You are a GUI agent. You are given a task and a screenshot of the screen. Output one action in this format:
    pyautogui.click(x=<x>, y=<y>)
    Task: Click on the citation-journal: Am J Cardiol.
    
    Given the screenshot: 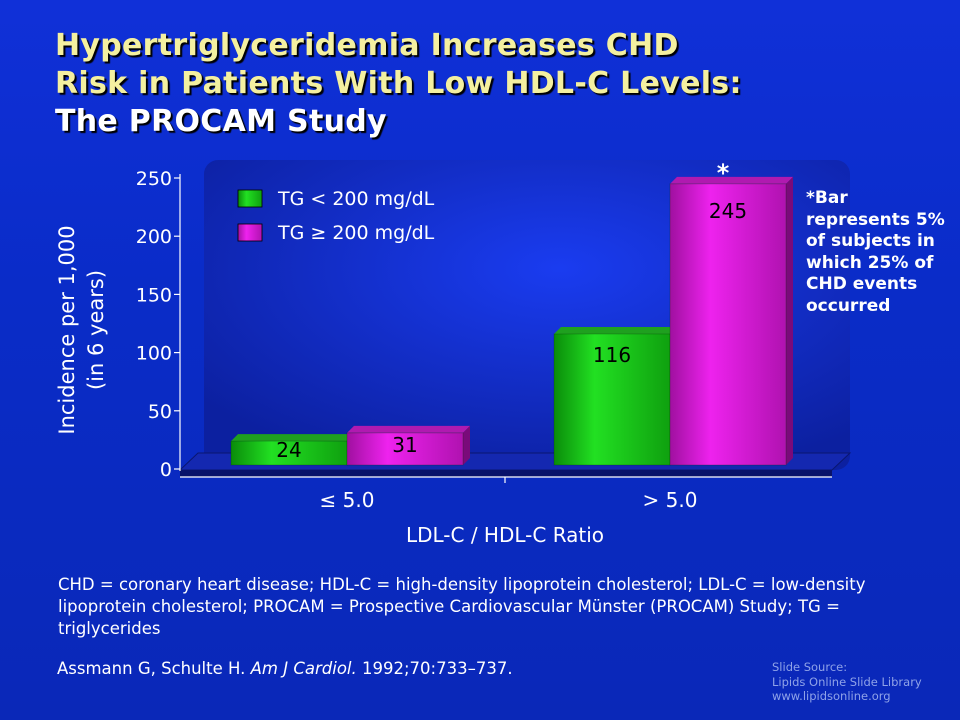 What is the action you would take?
    pyautogui.click(x=303, y=668)
    